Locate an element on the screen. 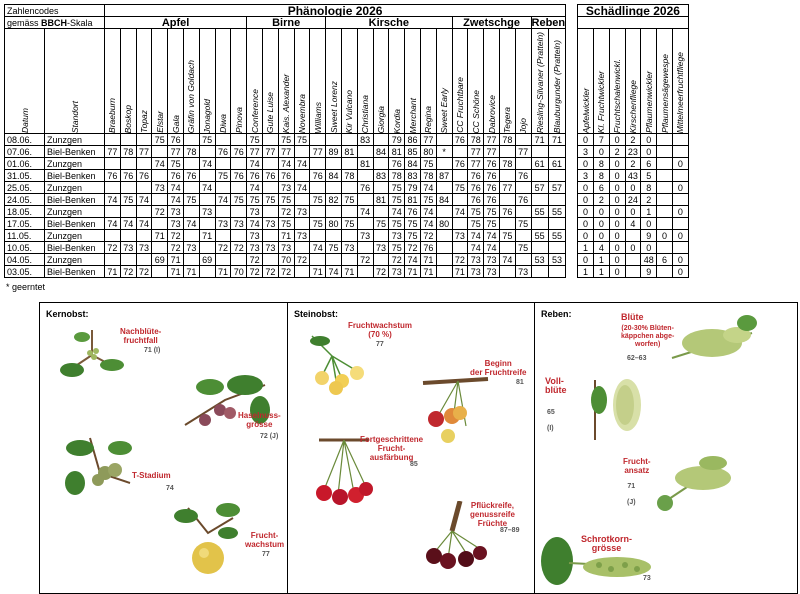 The image size is (800, 594). col-header-variety: Christiana is located at coordinates (365, 81).